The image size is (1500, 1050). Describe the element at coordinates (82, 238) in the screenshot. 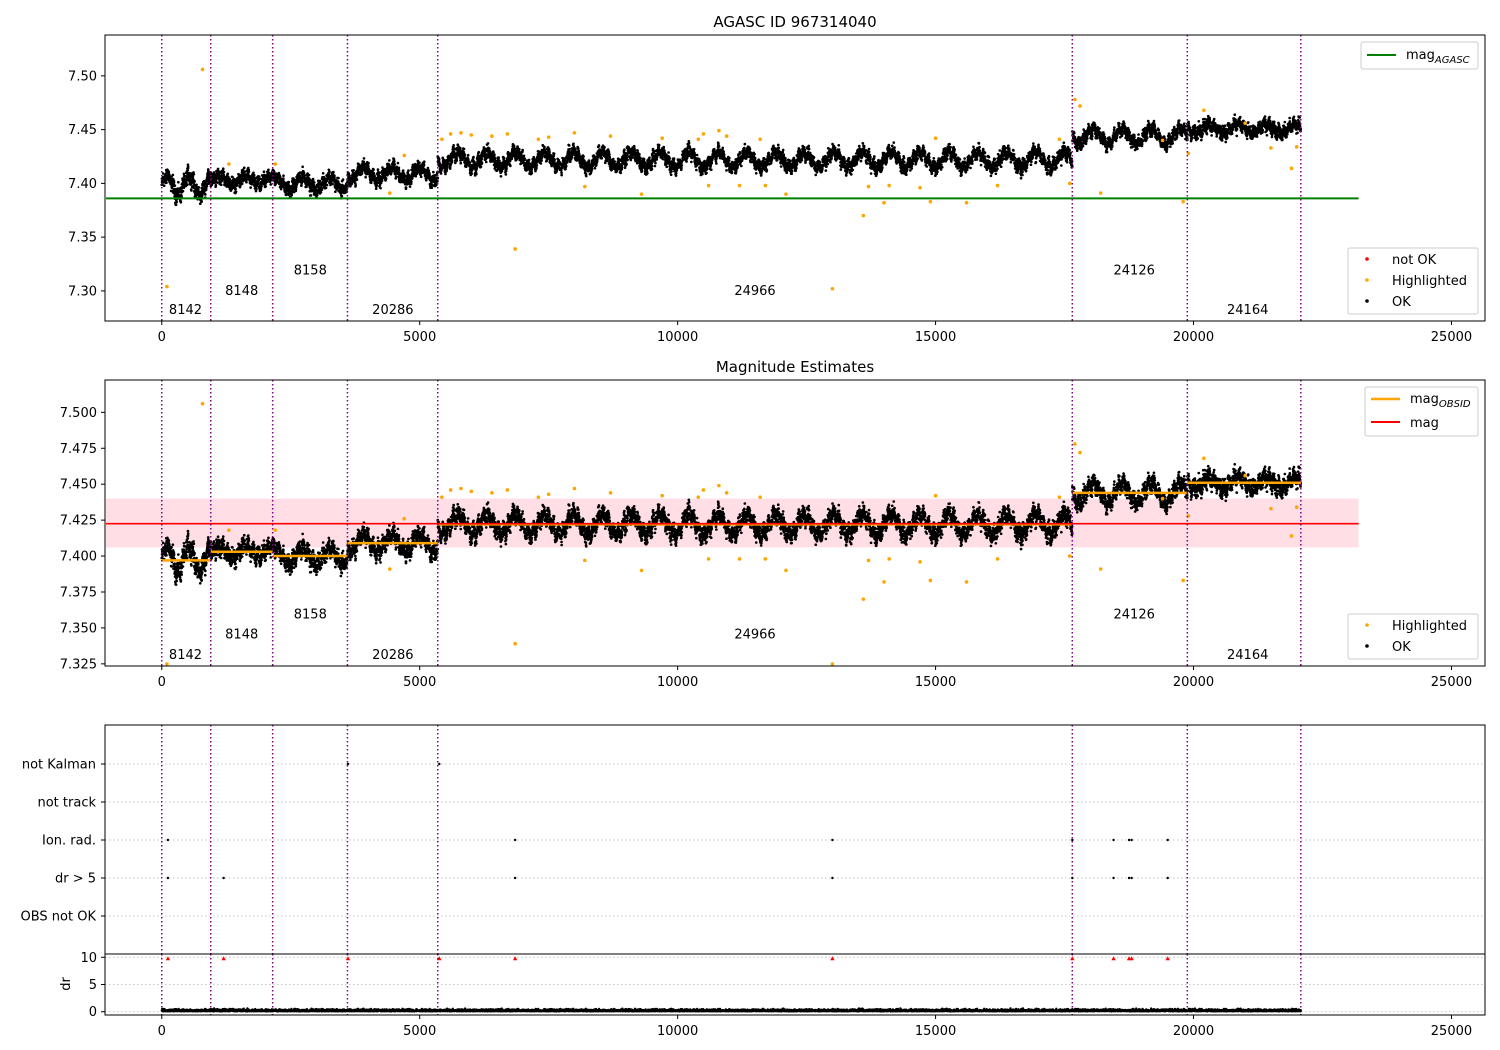

I see `y-tick-label: 7.35` at that location.